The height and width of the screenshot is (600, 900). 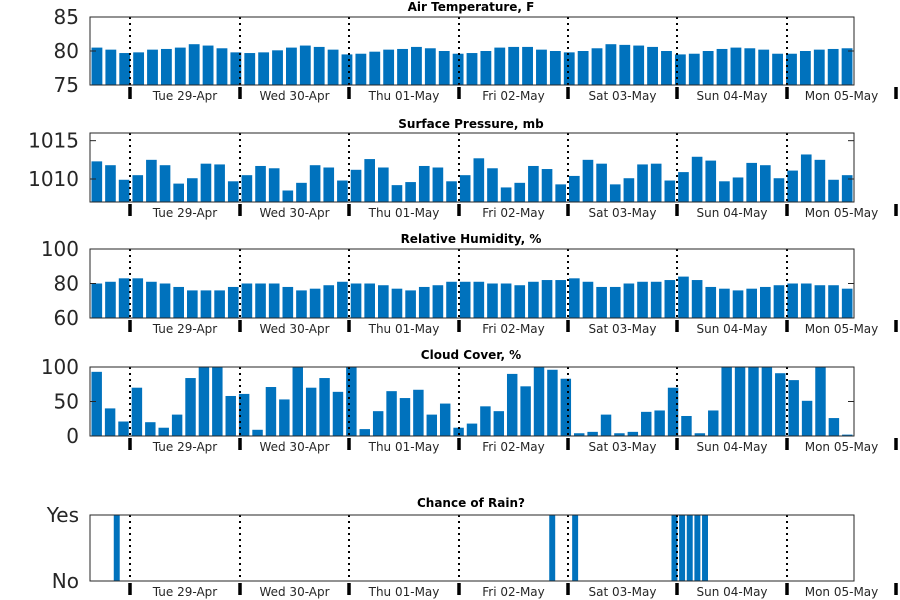 I want to click on chance-of-rain-axes-box, so click(x=472, y=548).